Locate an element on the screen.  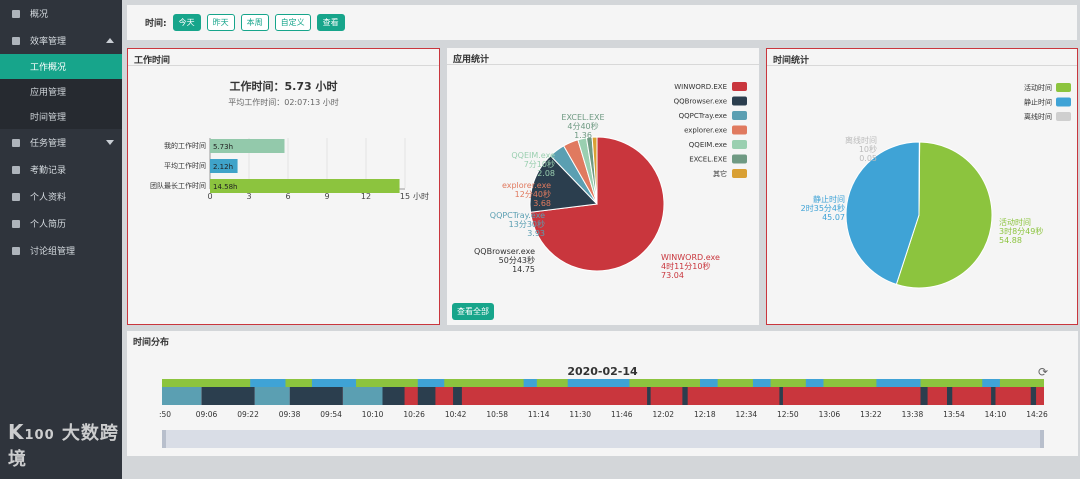
sidebar-item-label: 个人简历 is located at coordinates (48, 225).